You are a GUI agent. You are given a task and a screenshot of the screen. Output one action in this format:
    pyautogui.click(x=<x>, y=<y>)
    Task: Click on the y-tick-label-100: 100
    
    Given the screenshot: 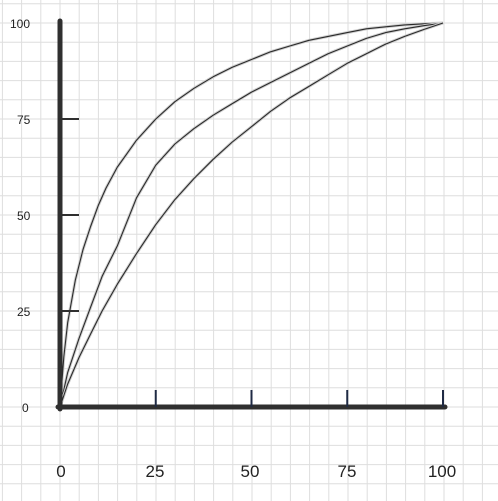 What is the action you would take?
    pyautogui.click(x=20, y=24)
    